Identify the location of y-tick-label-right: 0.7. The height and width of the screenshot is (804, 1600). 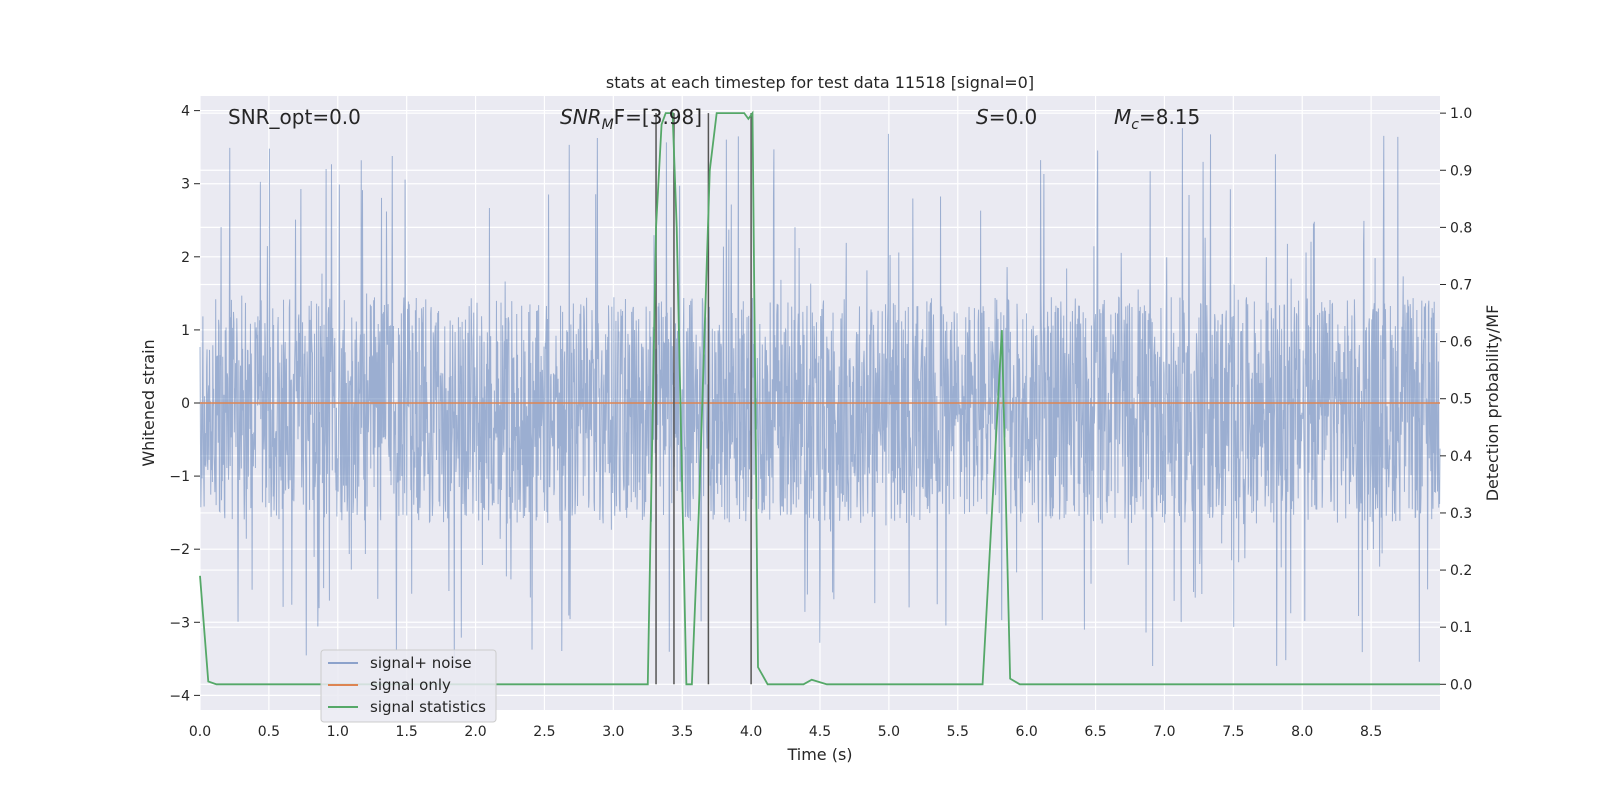
(1461, 285).